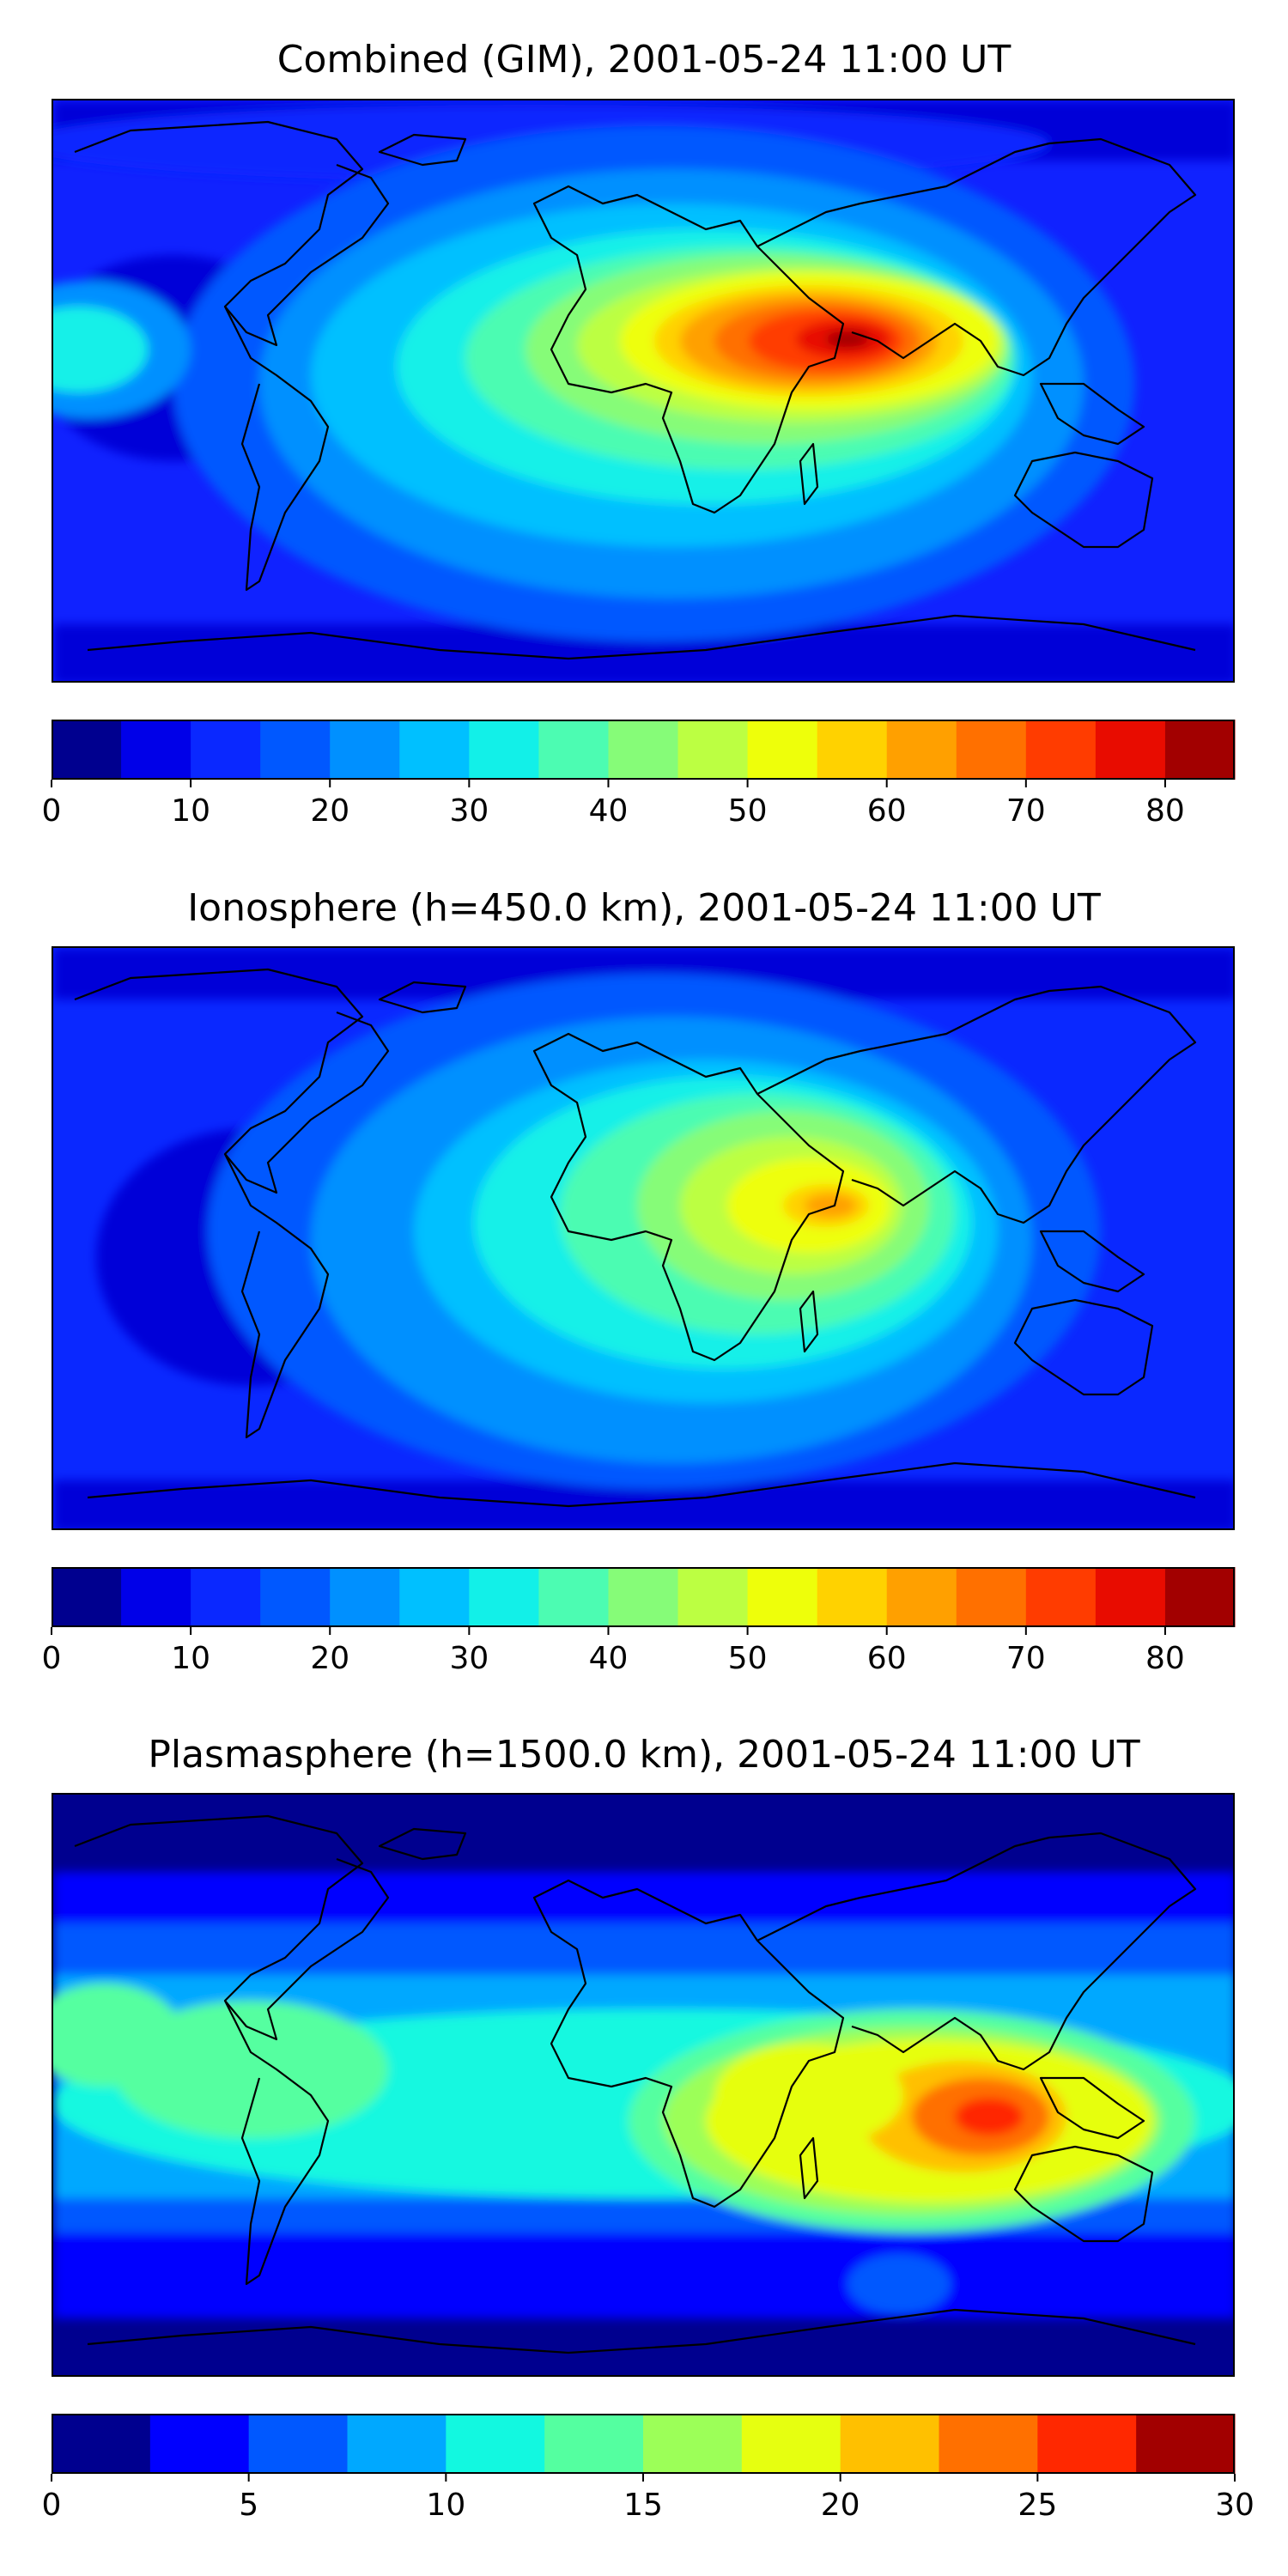  What do you see at coordinates (1038, 2506) in the screenshot?
I see `colorbar-tick-label: 25` at bounding box center [1038, 2506].